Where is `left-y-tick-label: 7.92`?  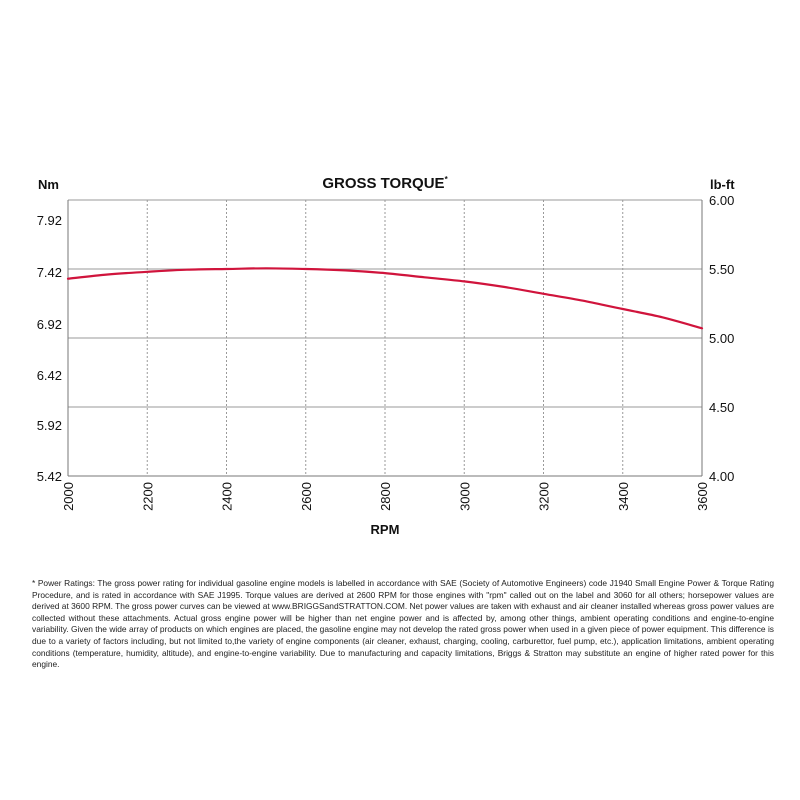 left-y-tick-label: 7.92 is located at coordinates (49, 220).